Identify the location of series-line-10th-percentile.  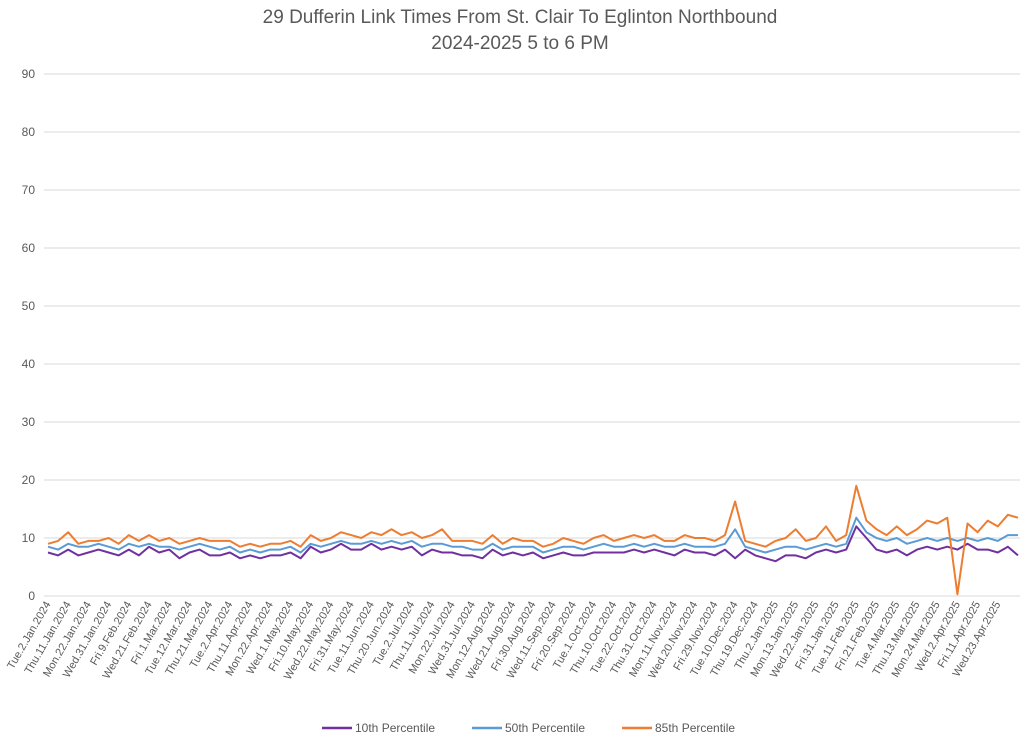
(533, 544).